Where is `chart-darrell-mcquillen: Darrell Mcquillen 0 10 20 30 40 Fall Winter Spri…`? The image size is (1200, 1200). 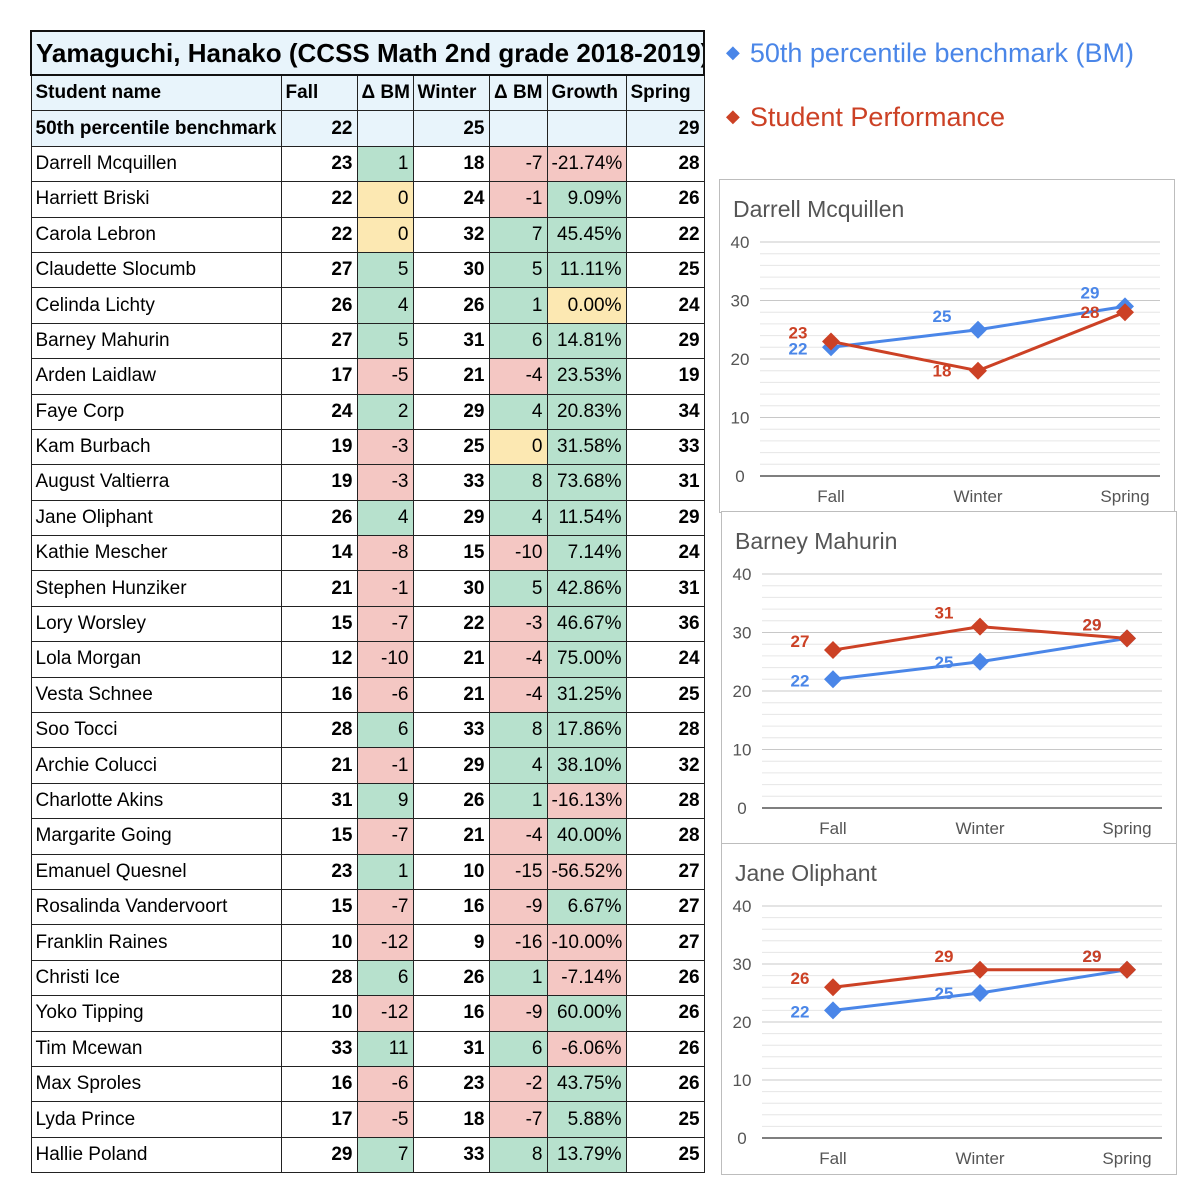 chart-darrell-mcquillen: Darrell Mcquillen 0 10 20 30 40 Fall Winter Spri… is located at coordinates (947, 346).